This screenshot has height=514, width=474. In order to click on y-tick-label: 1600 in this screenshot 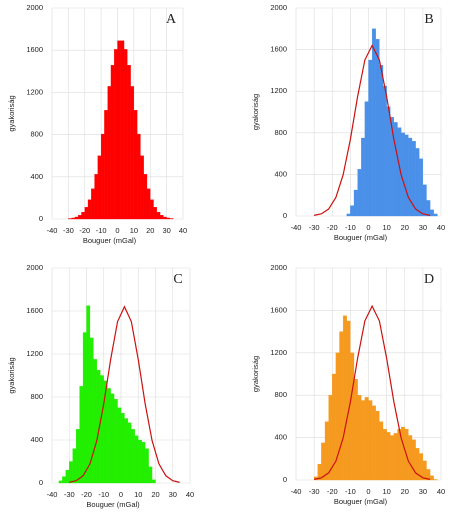, I will do `click(34, 49)`.